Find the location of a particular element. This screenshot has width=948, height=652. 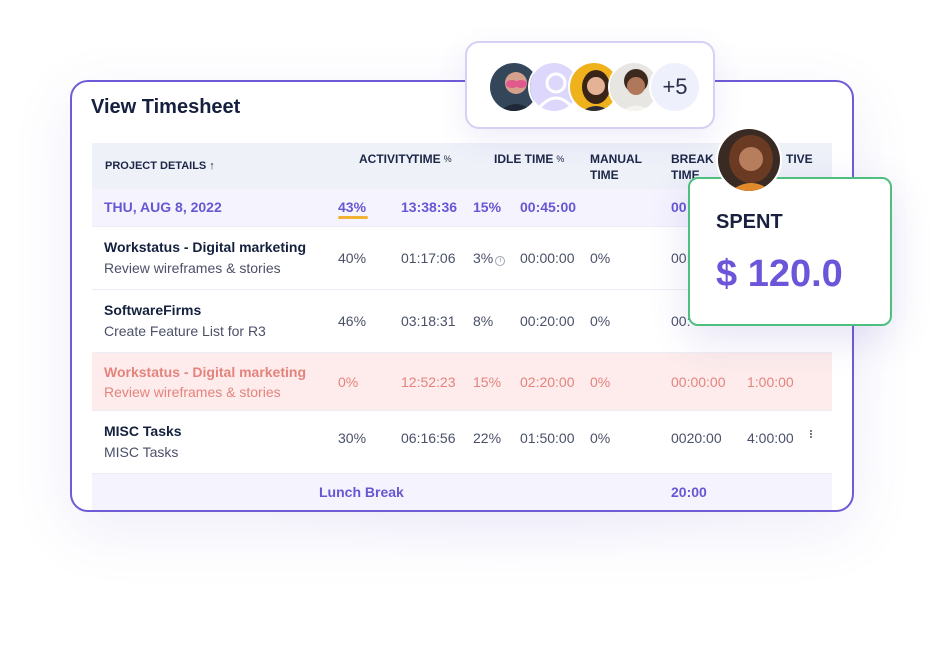

row-time: 01:17:06 is located at coordinates (428, 258).